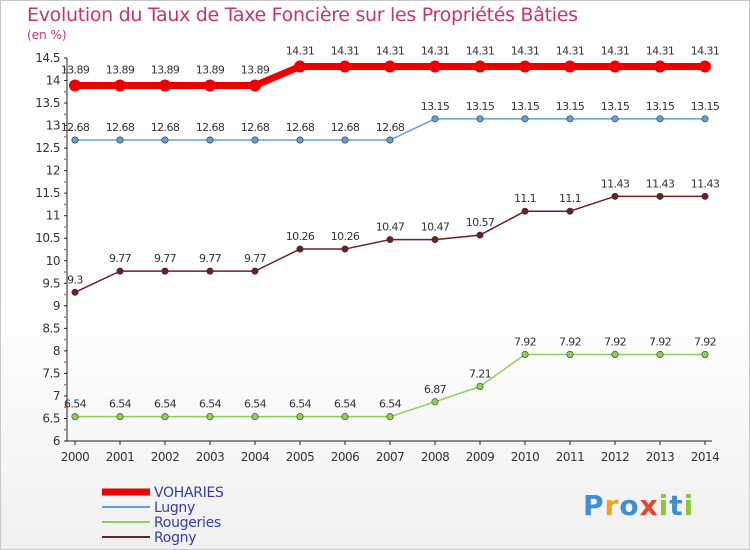 This screenshot has width=750, height=550. What do you see at coordinates (53, 216) in the screenshot?
I see `y-tick-label: 11` at bounding box center [53, 216].